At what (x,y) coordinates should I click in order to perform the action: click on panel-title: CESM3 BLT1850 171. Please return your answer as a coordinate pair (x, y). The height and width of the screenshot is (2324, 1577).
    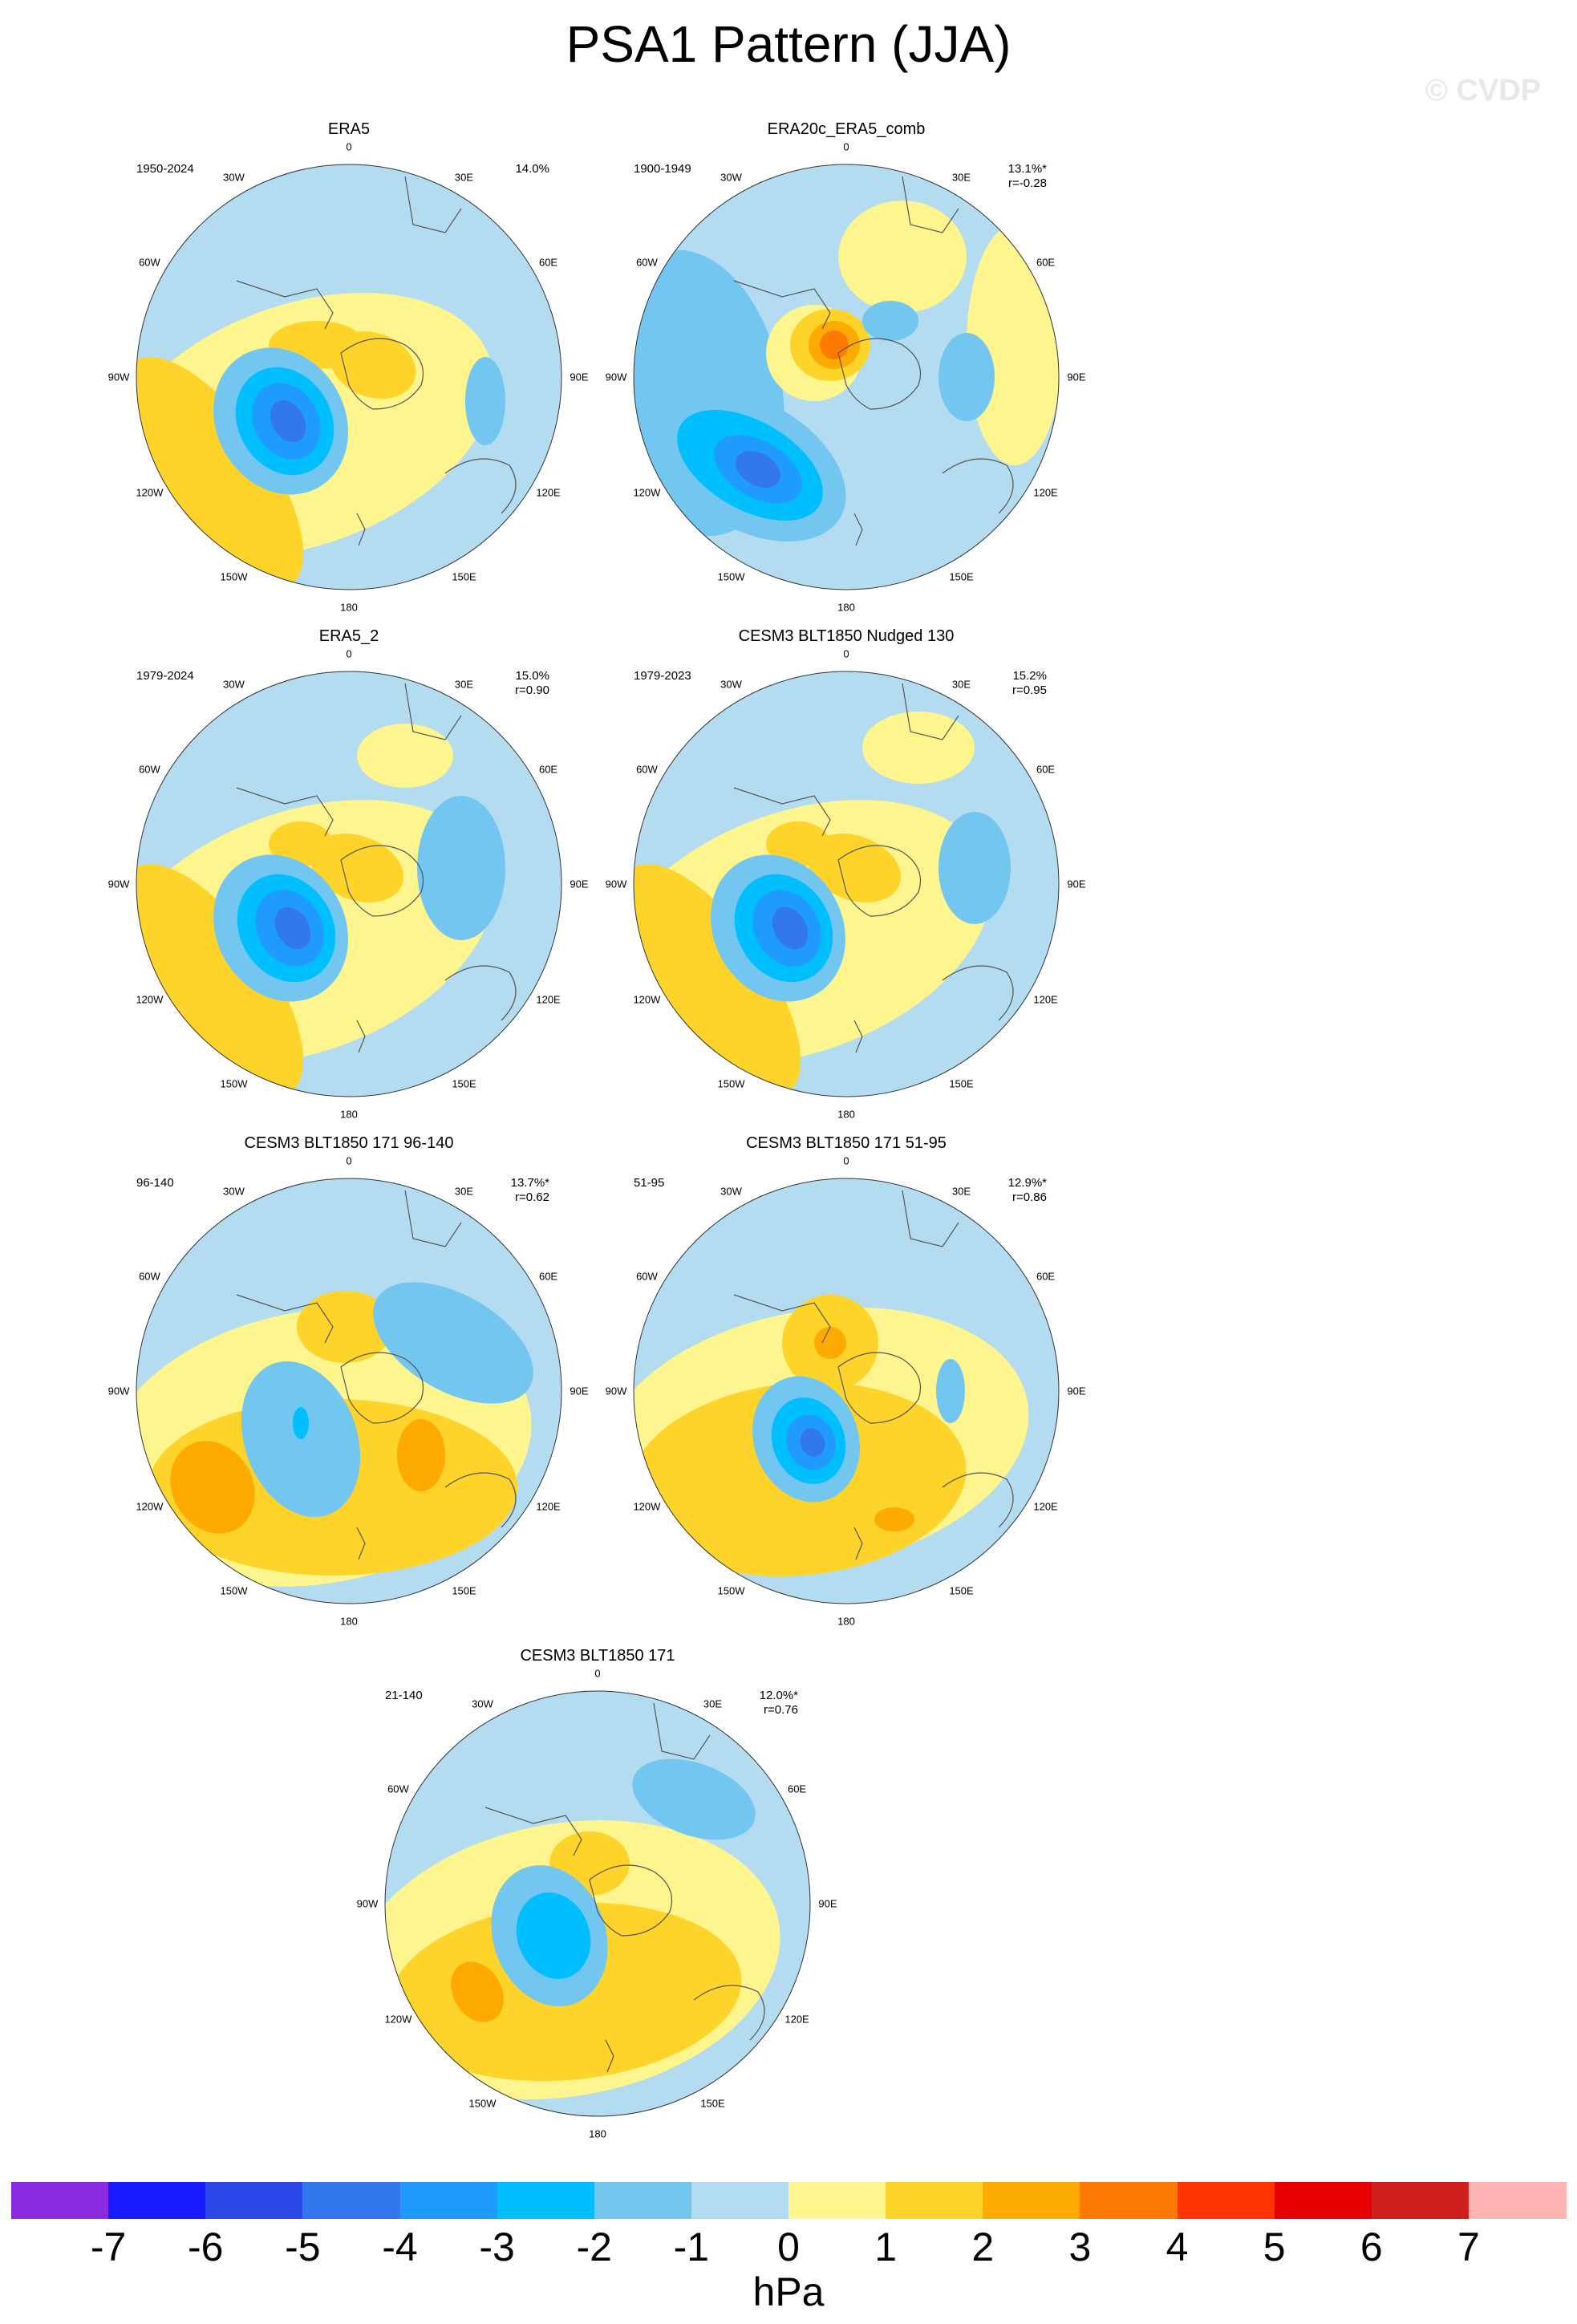
    Looking at the image, I should click on (597, 1656).